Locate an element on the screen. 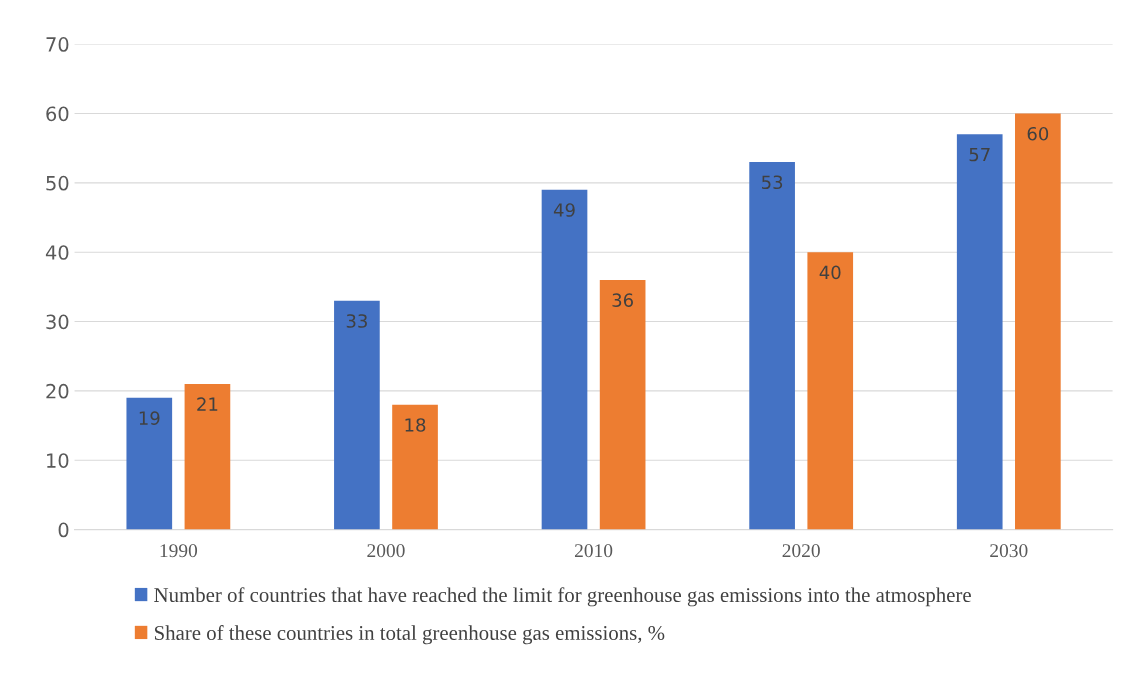  y-tick-label: 10 is located at coordinates (58, 460).